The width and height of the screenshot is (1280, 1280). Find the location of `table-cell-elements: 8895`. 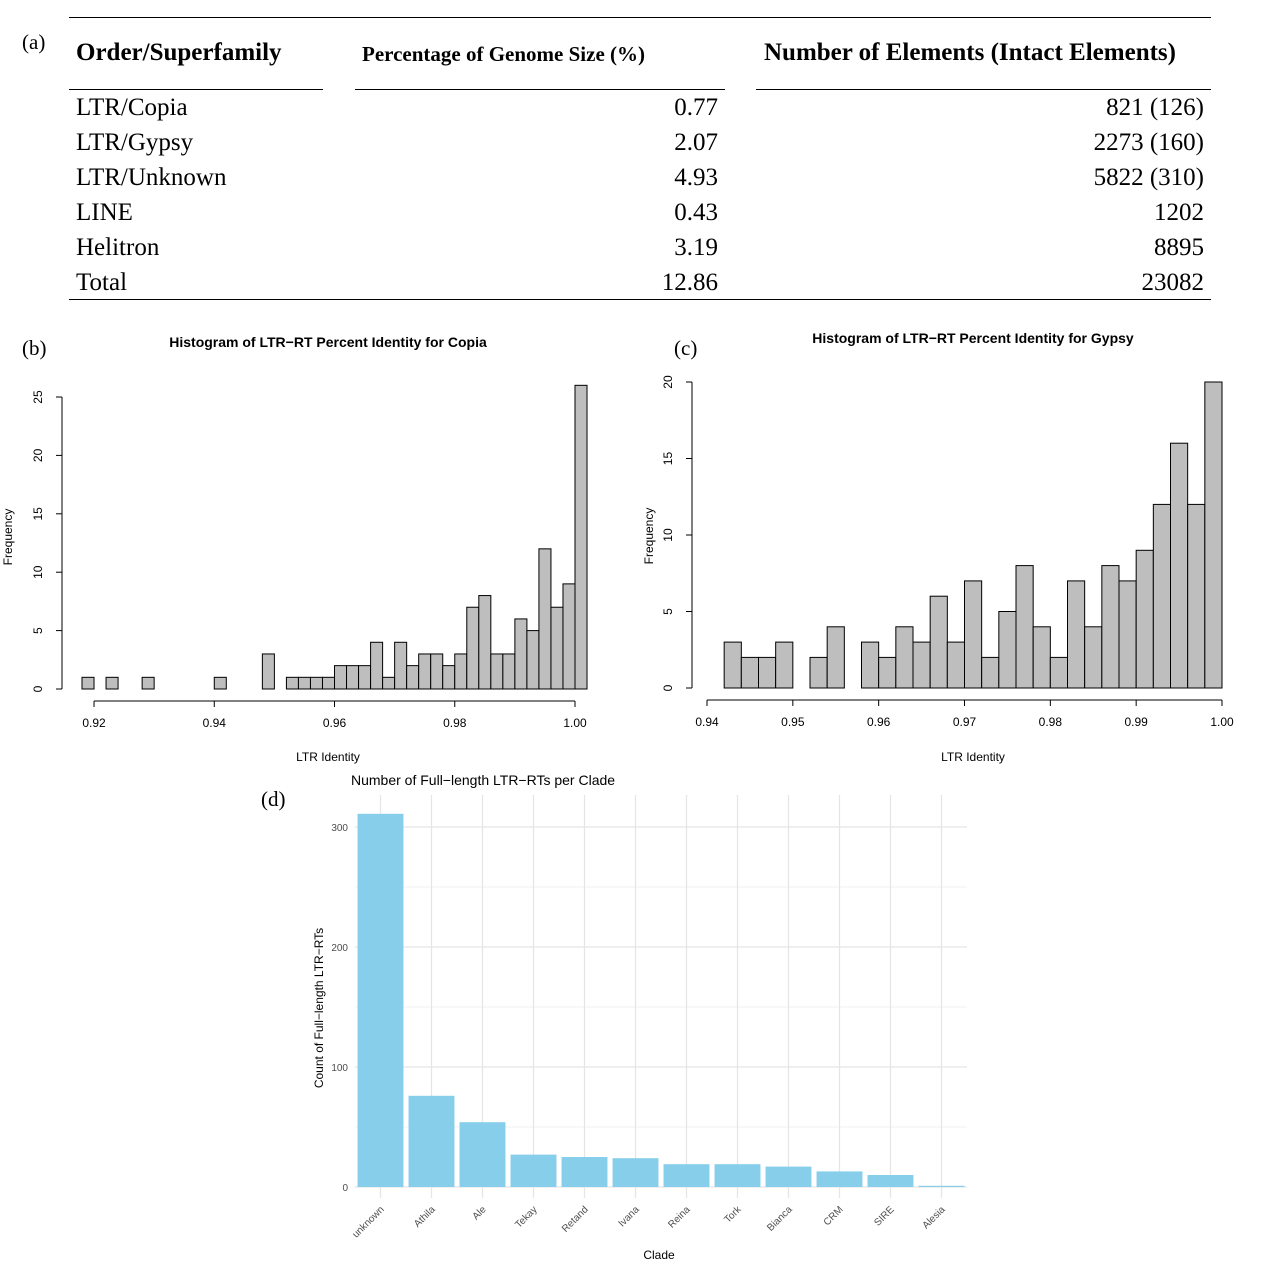

table-cell-elements: 8895 is located at coordinates (1179, 247).